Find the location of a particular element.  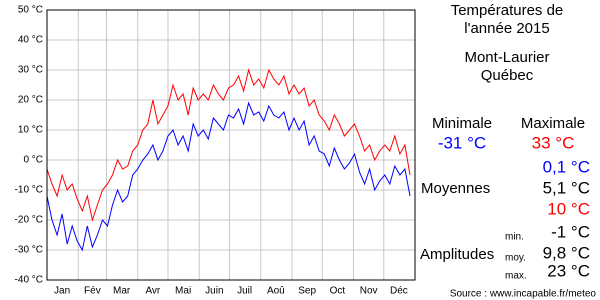

y-tick-label: 30 °C is located at coordinates (30, 70).